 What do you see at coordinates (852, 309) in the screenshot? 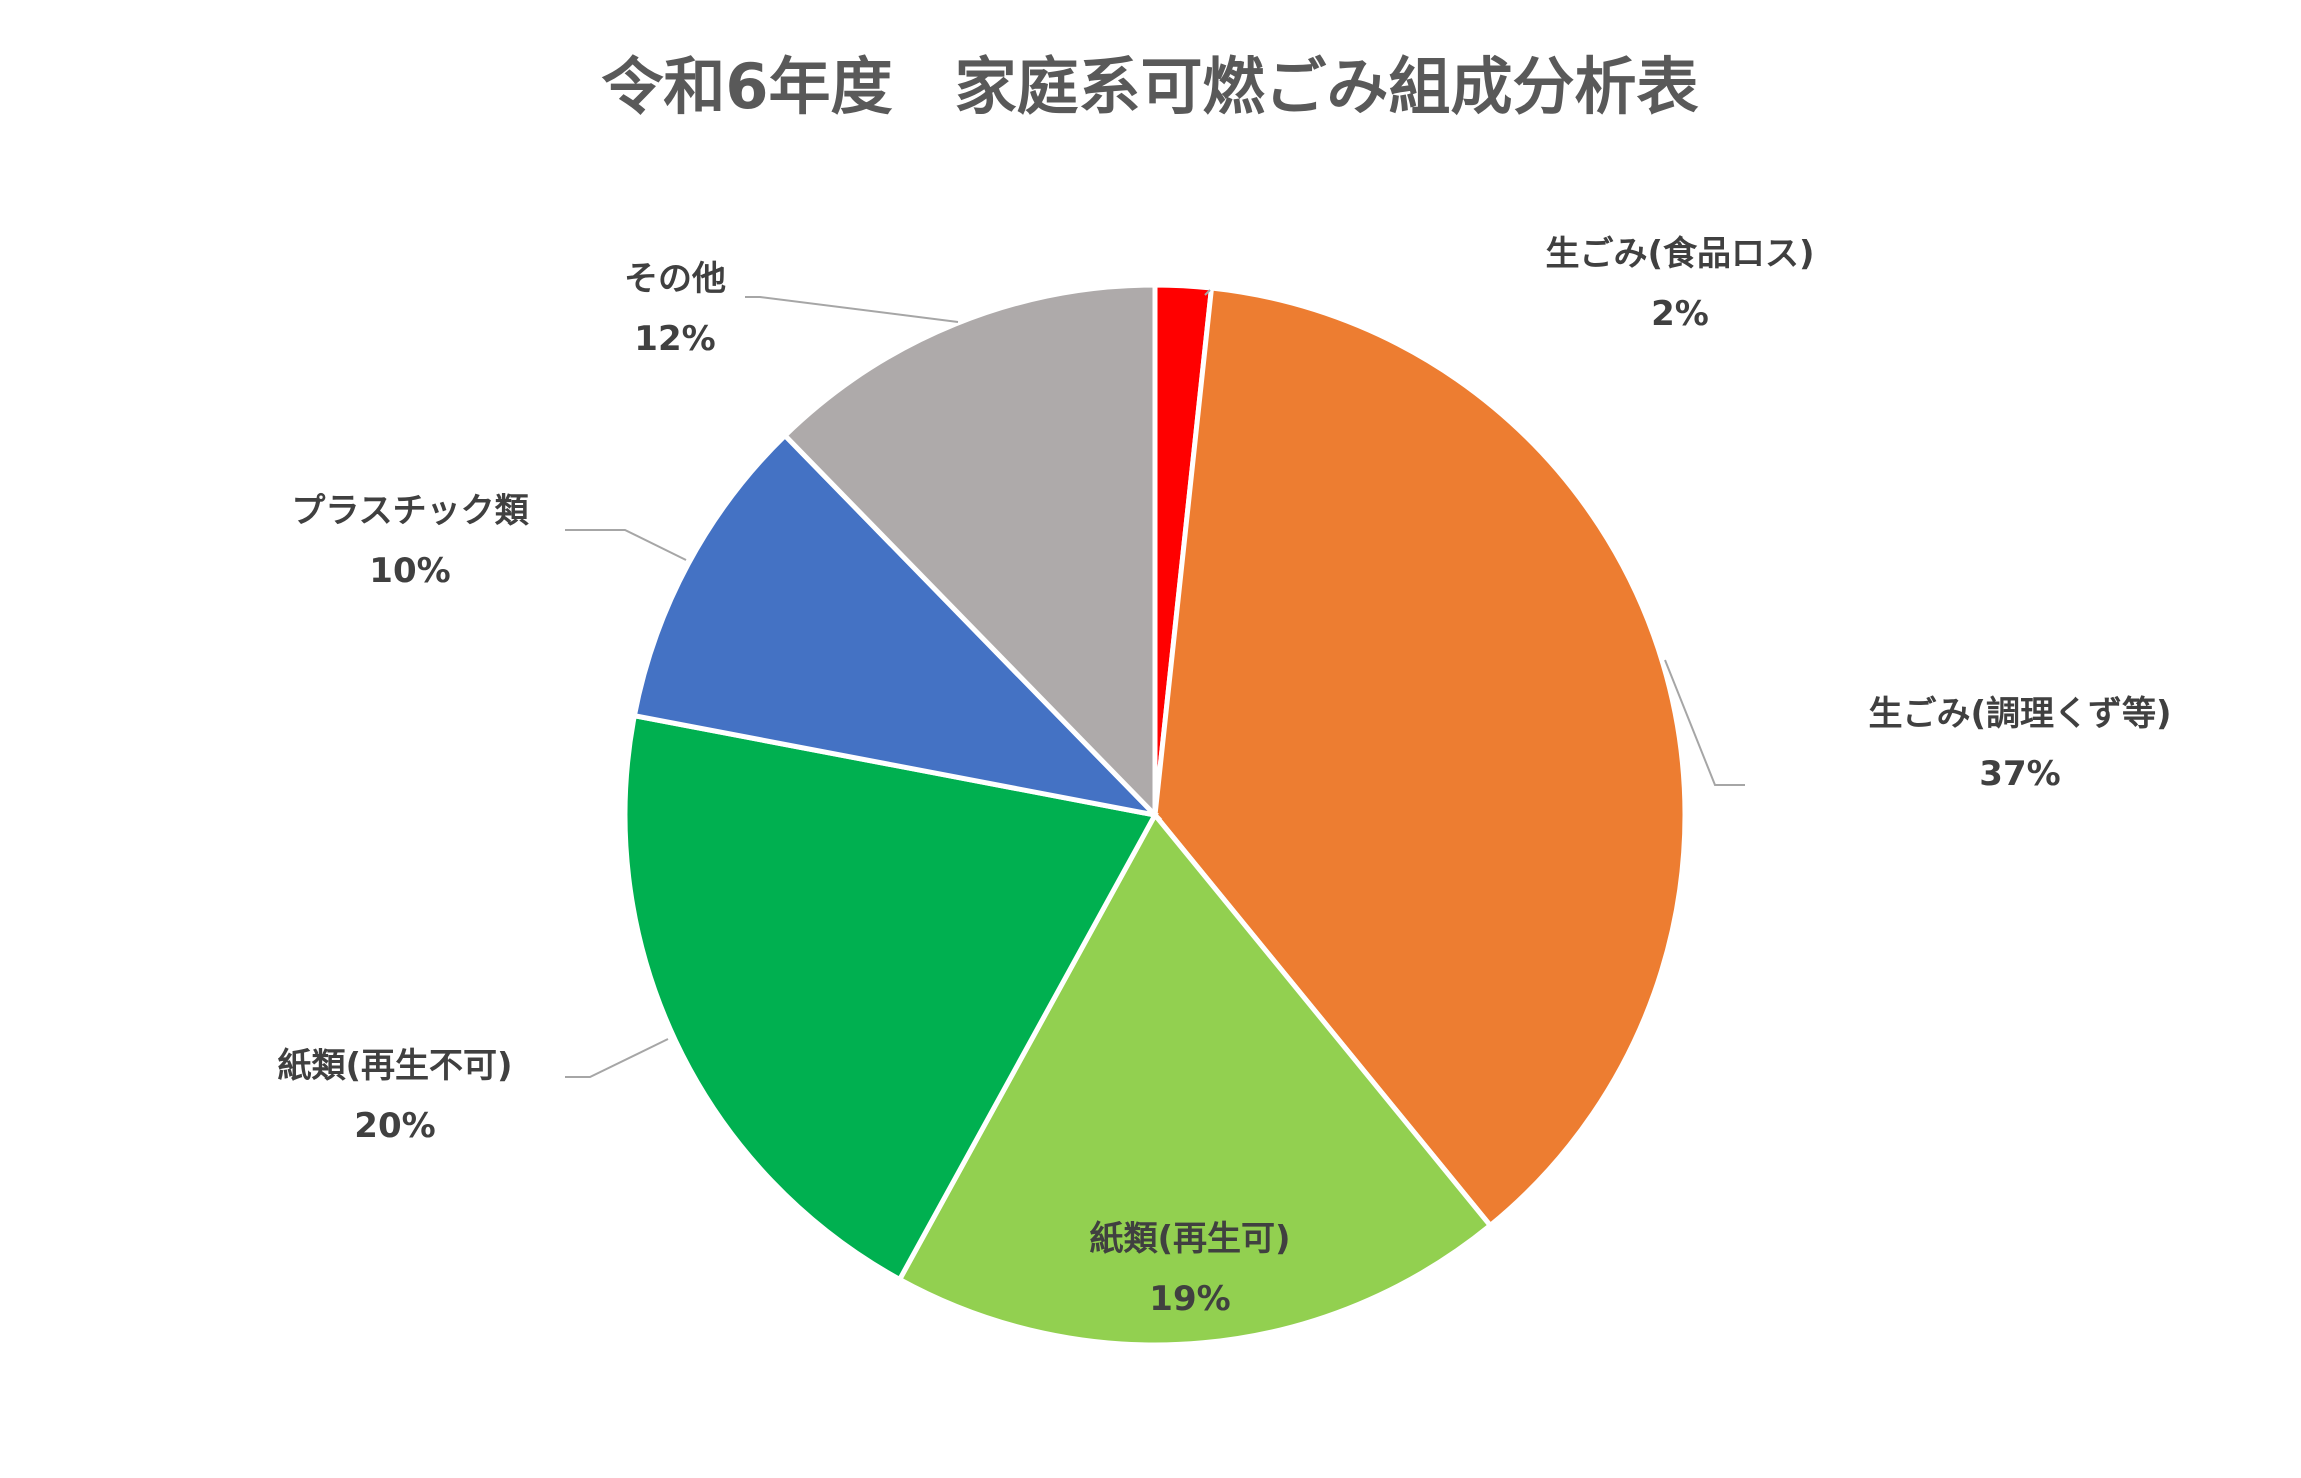
I see `leader-line-other` at bounding box center [852, 309].